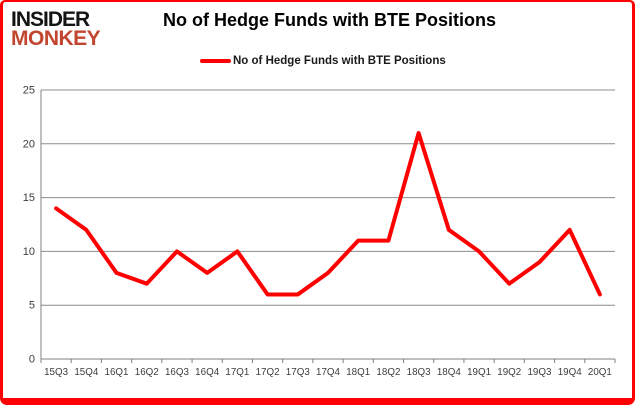 The image size is (635, 405). I want to click on chart-legend: No of Hedge Funds with BTE Positions, so click(323, 61).